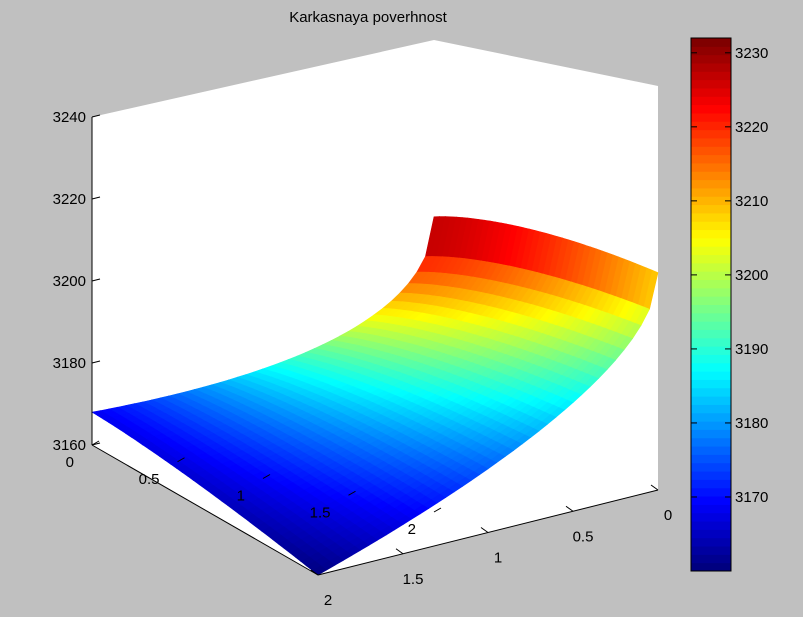 This screenshot has height=617, width=803. Describe the element at coordinates (328, 600) in the screenshot. I see `x-tick-label: 2` at that location.